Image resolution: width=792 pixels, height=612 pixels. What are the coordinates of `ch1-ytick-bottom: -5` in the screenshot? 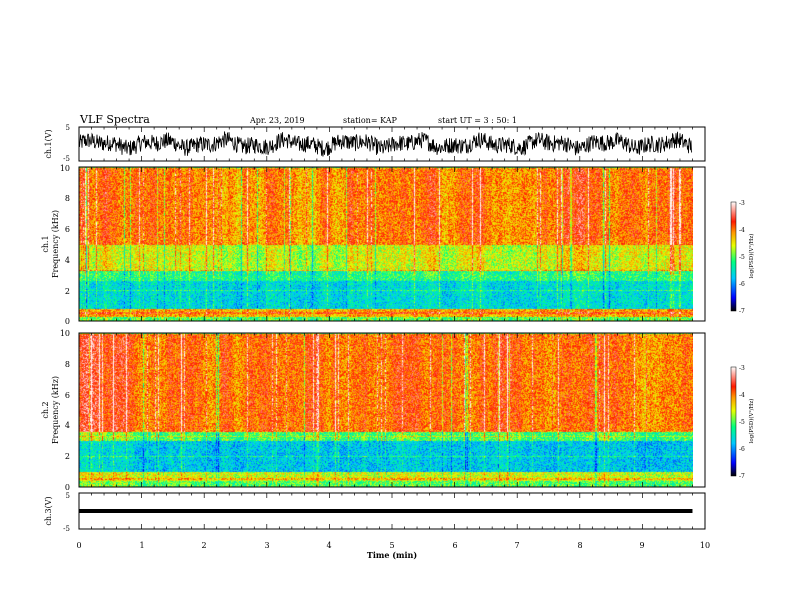 It's located at (66, 159).